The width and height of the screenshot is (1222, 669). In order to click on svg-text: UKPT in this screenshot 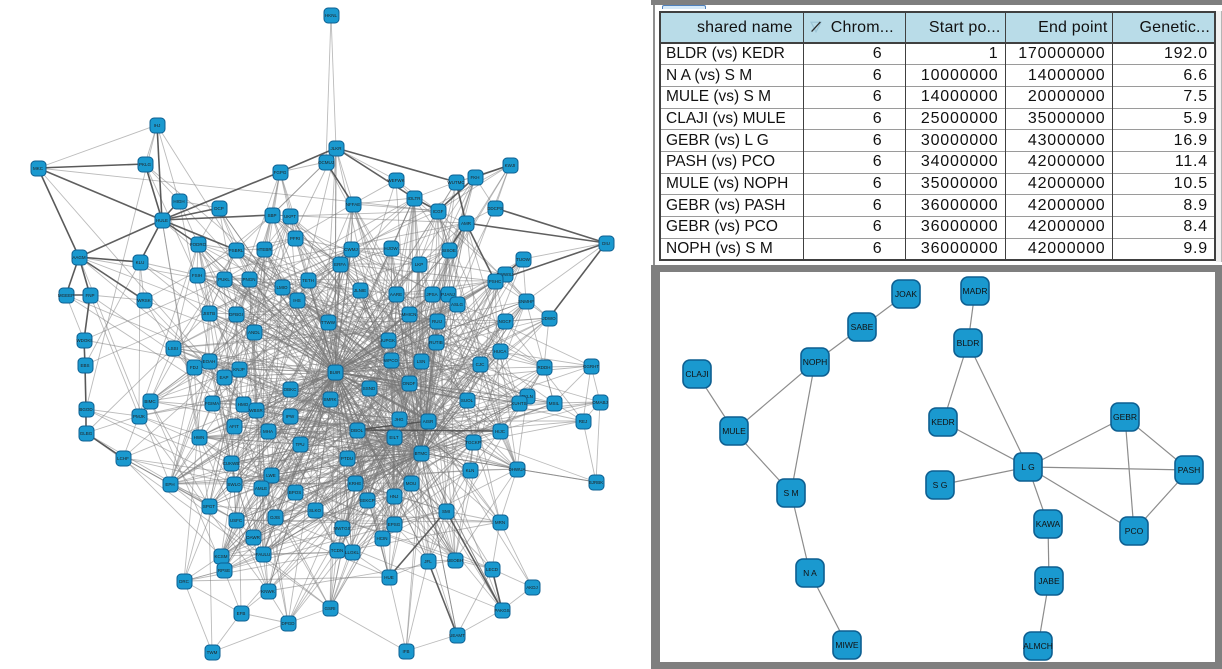, I will do `click(290, 216)`.